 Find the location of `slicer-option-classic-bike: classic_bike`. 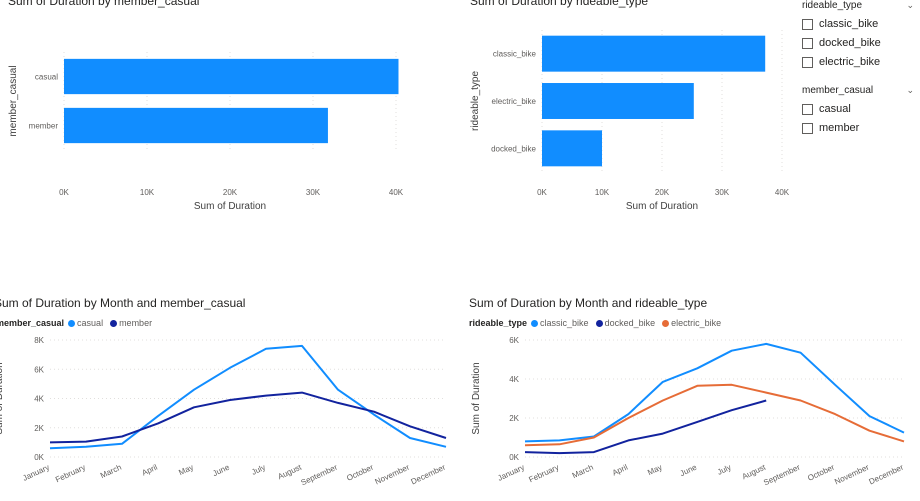

slicer-option-classic-bike: classic_bike is located at coordinates (858, 24).